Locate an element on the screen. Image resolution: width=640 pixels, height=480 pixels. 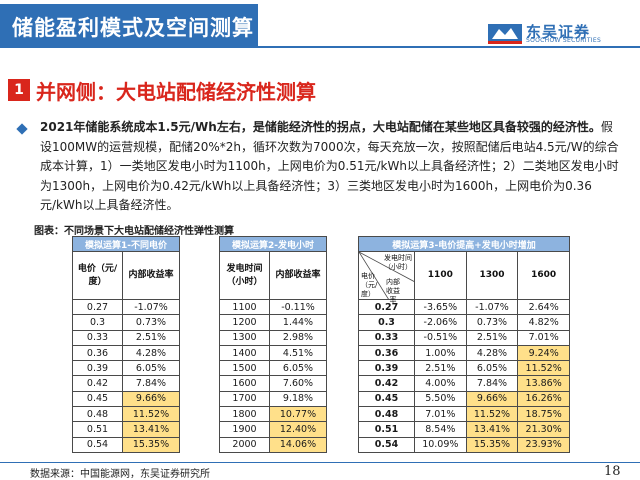
row-label: 0.42 is located at coordinates (386, 383).